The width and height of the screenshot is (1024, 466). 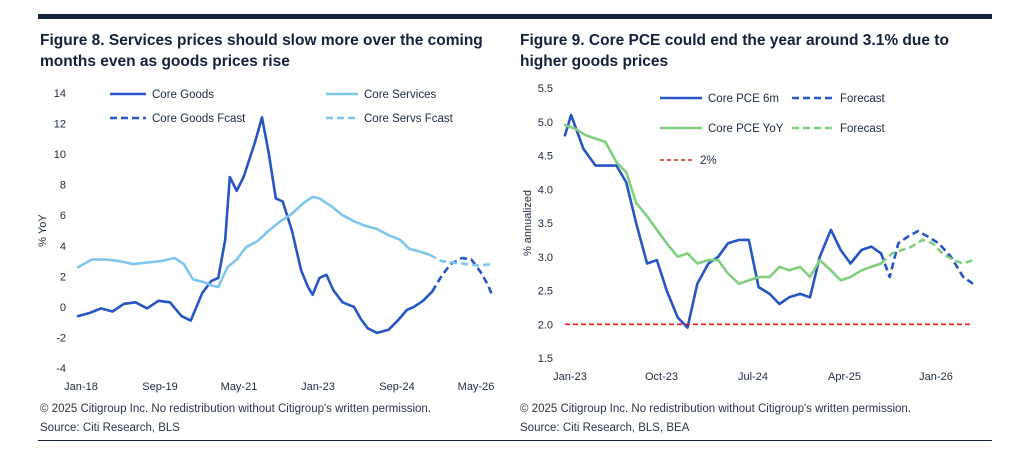 I want to click on y-tick-label: 0, so click(x=63, y=308).